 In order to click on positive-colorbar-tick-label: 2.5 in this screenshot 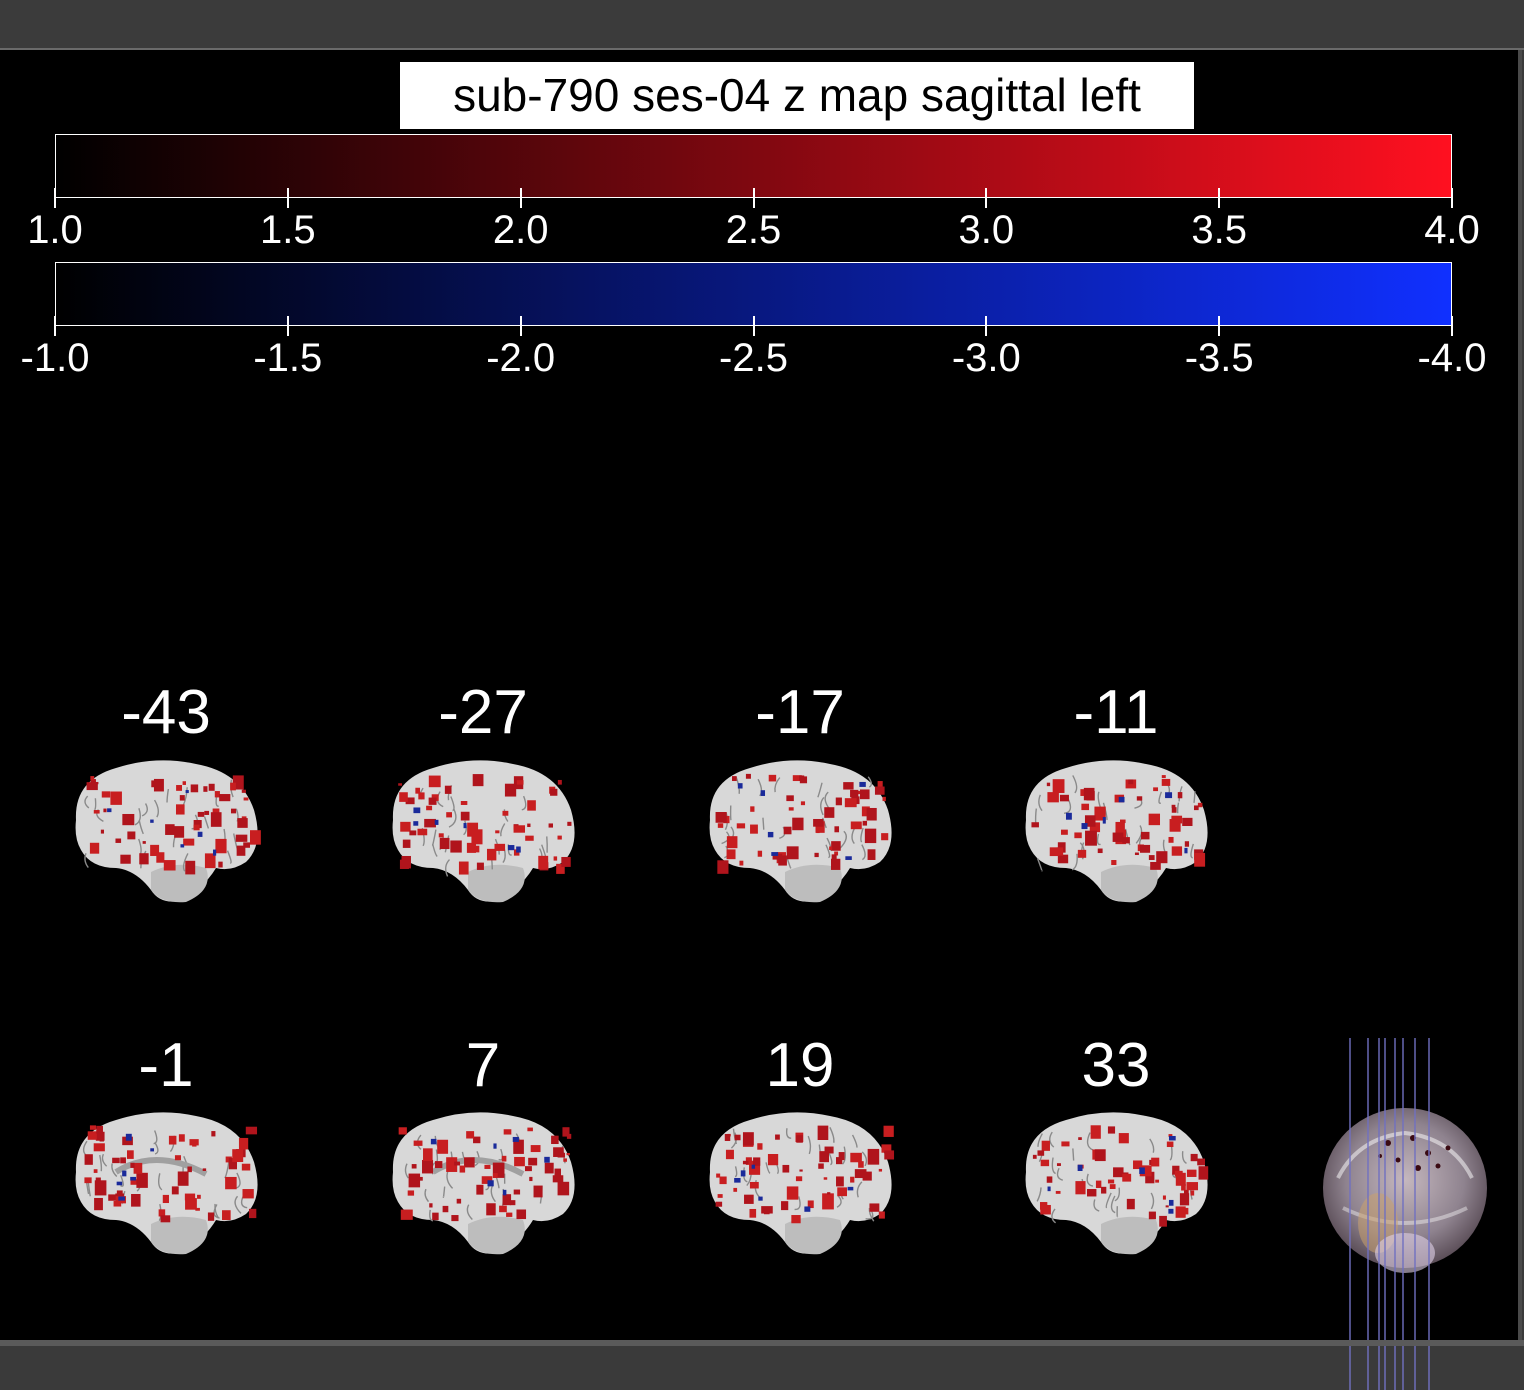, I will do `click(753, 230)`.